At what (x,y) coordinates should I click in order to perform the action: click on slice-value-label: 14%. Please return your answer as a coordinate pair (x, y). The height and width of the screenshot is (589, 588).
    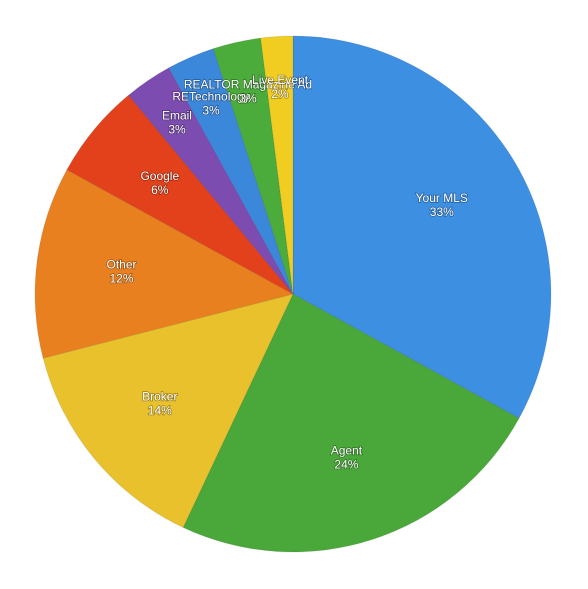
    Looking at the image, I should click on (160, 410).